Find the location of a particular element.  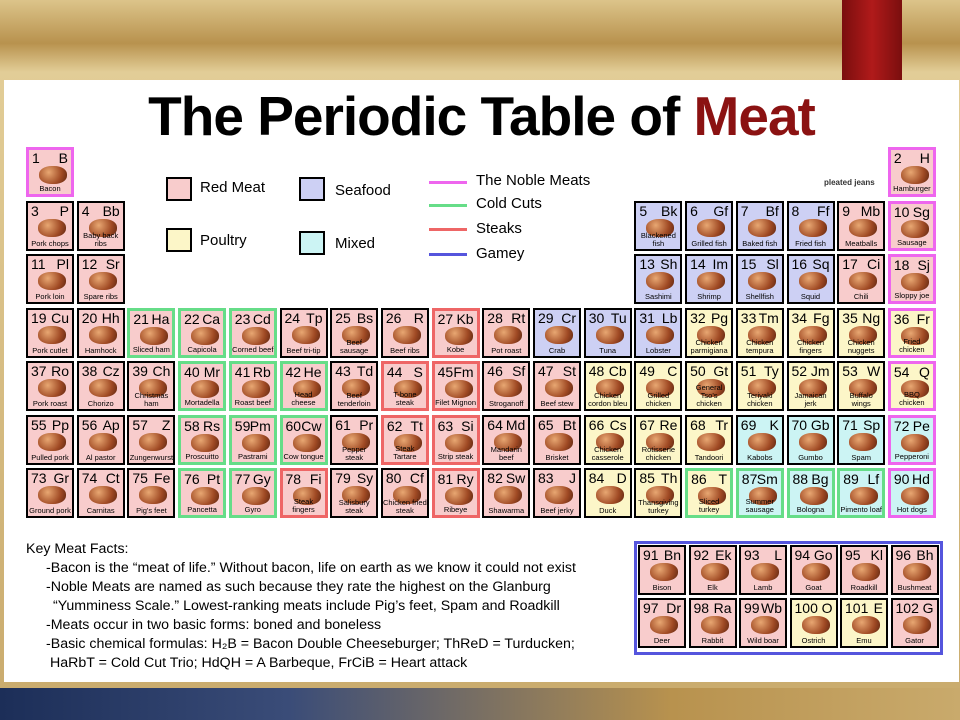

element-number: 91 is located at coordinates (651, 555).